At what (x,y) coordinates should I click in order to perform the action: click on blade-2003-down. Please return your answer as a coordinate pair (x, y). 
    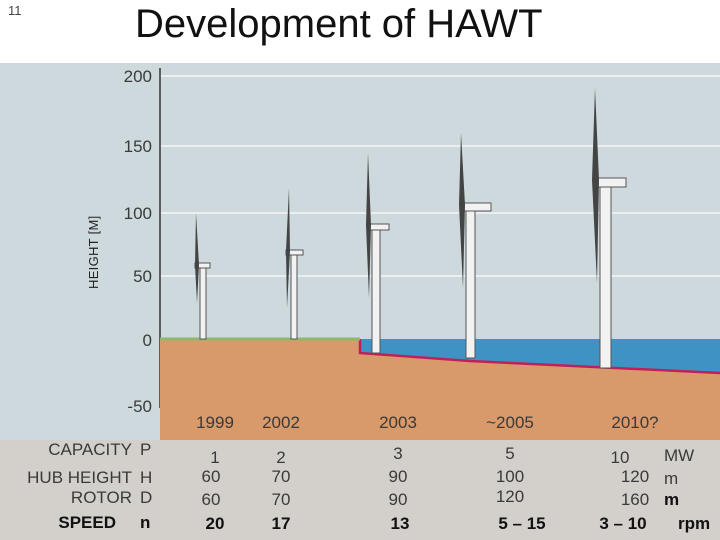
    Looking at the image, I should click on (368, 261).